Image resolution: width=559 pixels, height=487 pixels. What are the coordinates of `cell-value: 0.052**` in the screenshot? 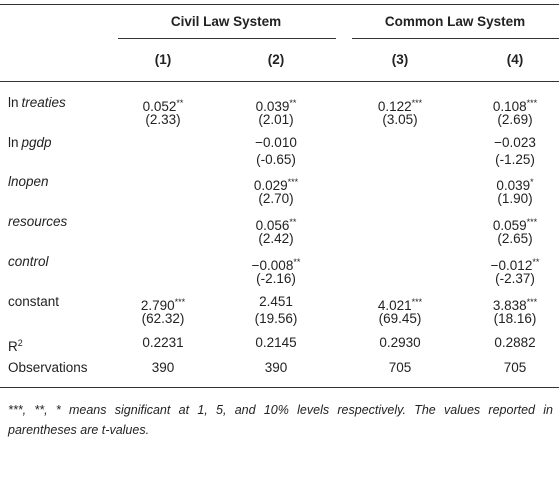 It's located at (163, 105).